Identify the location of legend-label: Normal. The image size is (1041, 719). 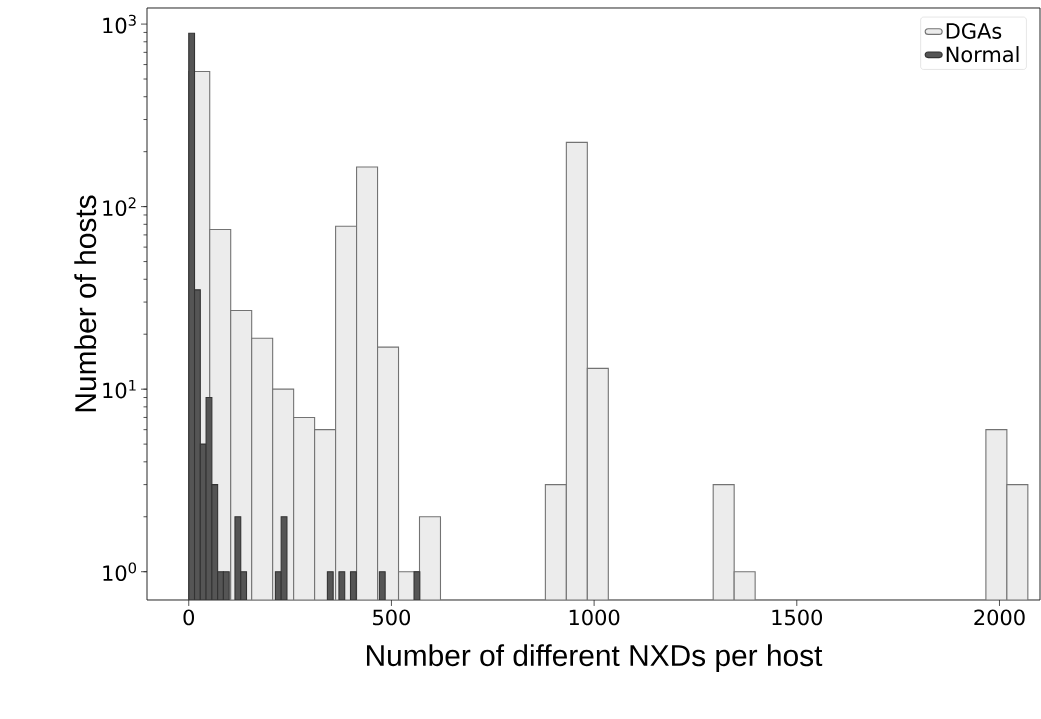
(982, 54).